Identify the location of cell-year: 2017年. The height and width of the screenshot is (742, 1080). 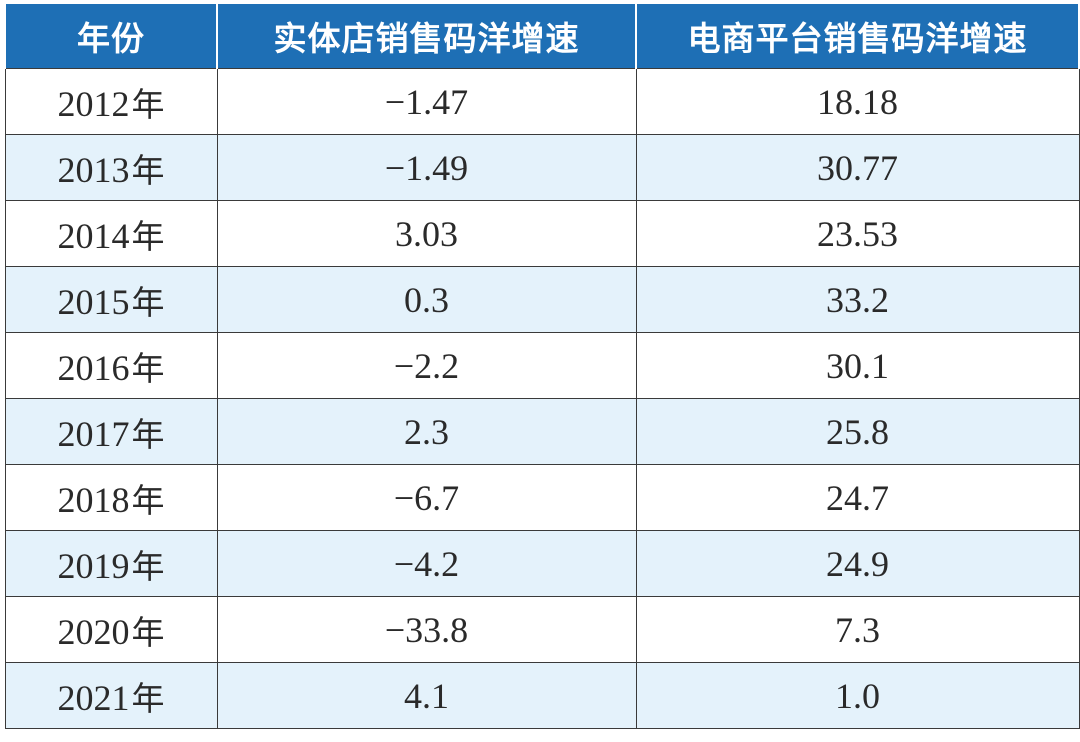
(111, 431).